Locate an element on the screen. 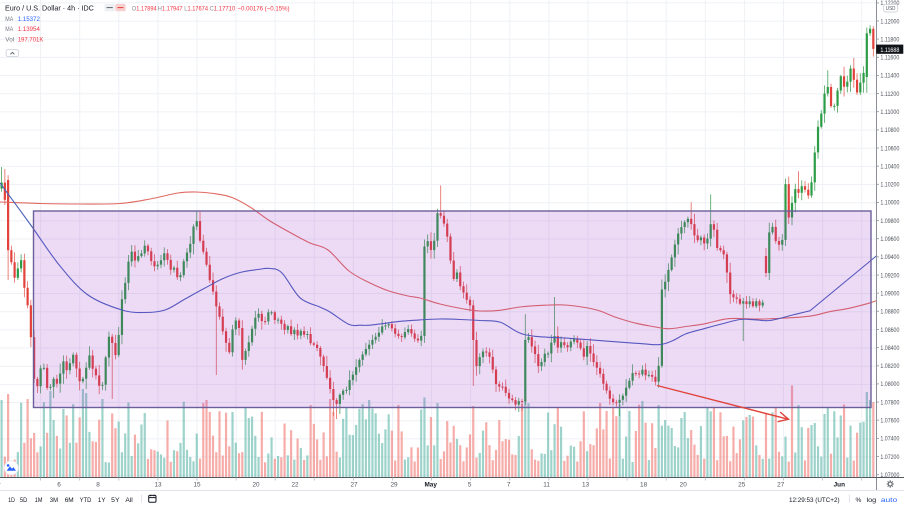 The height and width of the screenshot is (513, 904). svg-text: 1.11800 is located at coordinates (889, 39).